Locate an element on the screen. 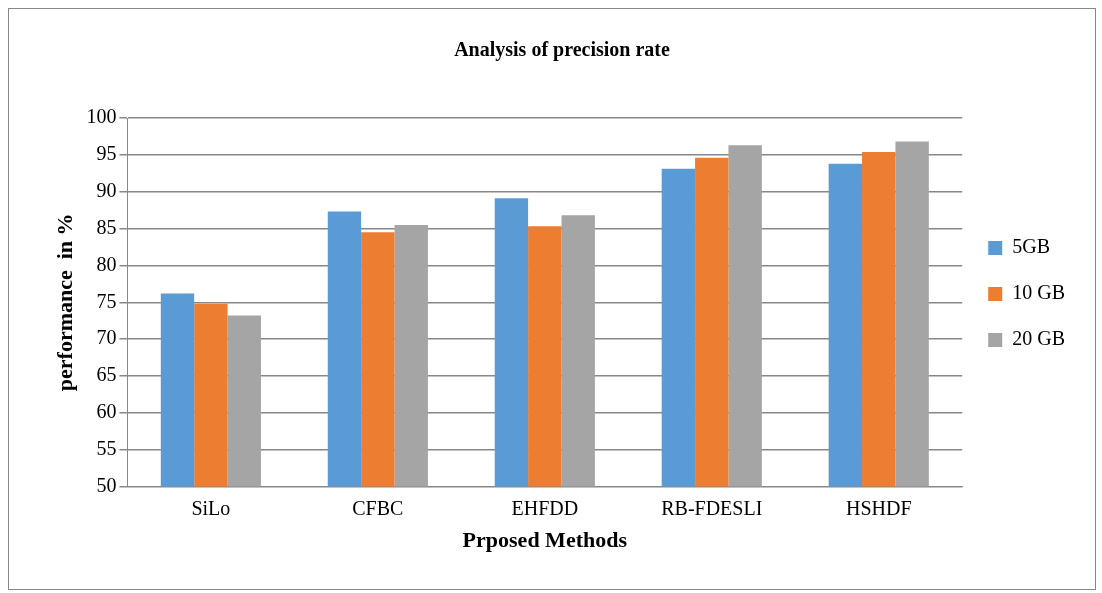 This screenshot has width=1102, height=593. legend-label: 20 GB is located at coordinates (1039, 338).